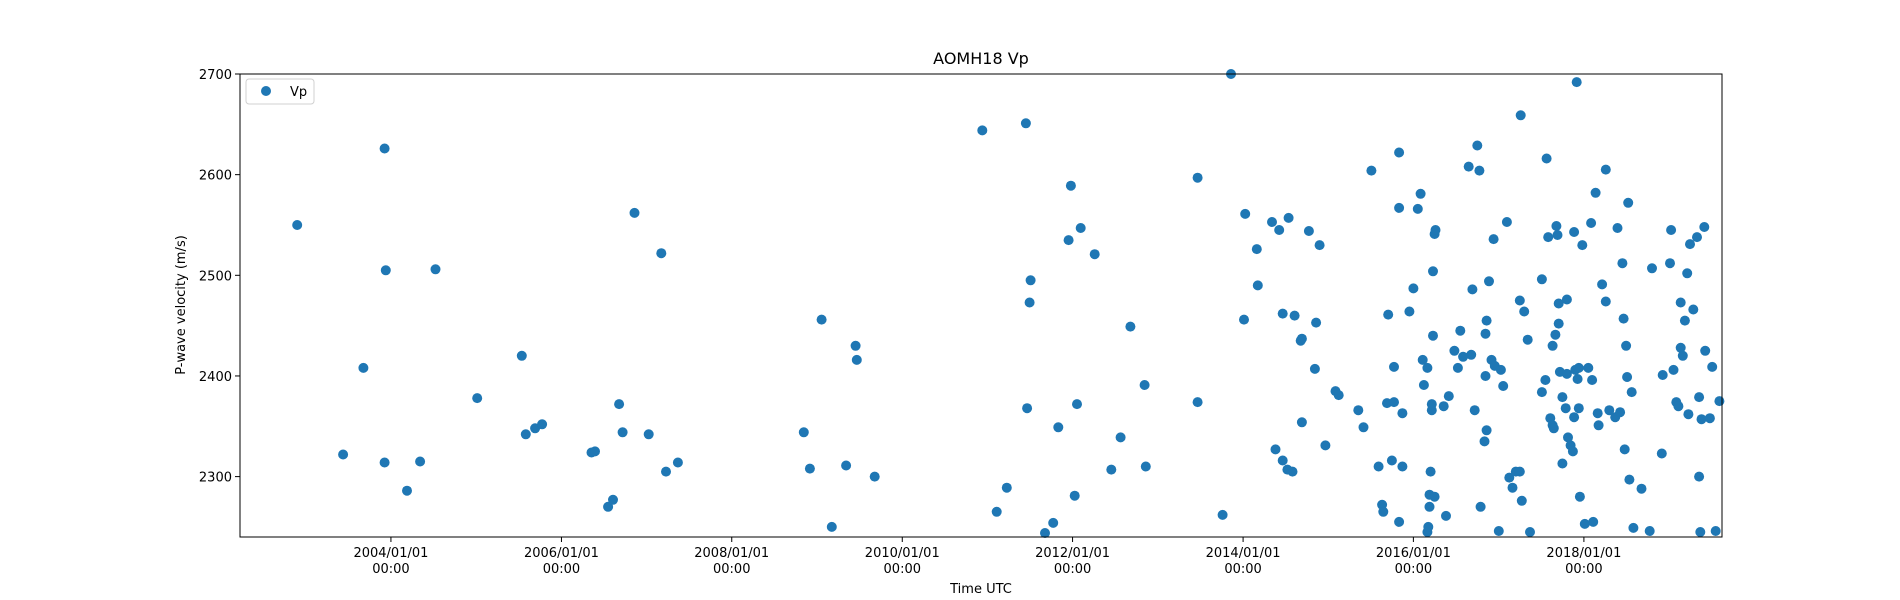  What do you see at coordinates (215, 478) in the screenshot?
I see `y-tick-label: 2300` at bounding box center [215, 478].